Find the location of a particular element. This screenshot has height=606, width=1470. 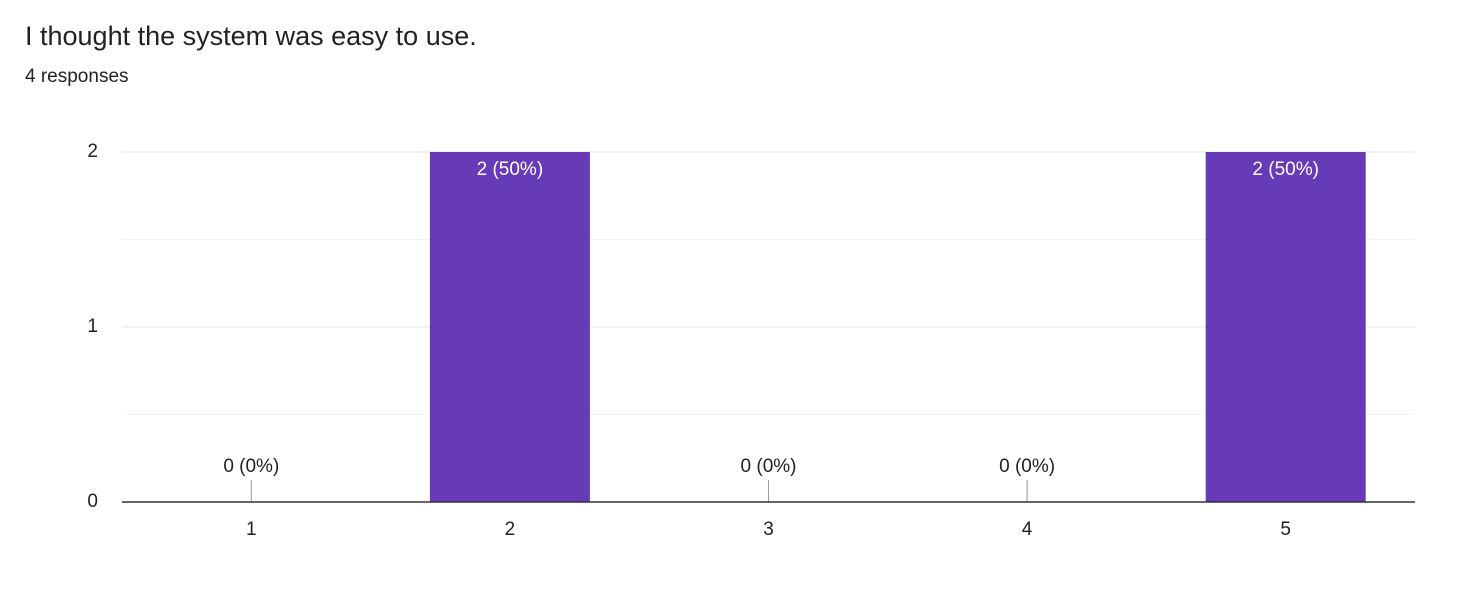

y-tick-label: 2 is located at coordinates (92, 151).